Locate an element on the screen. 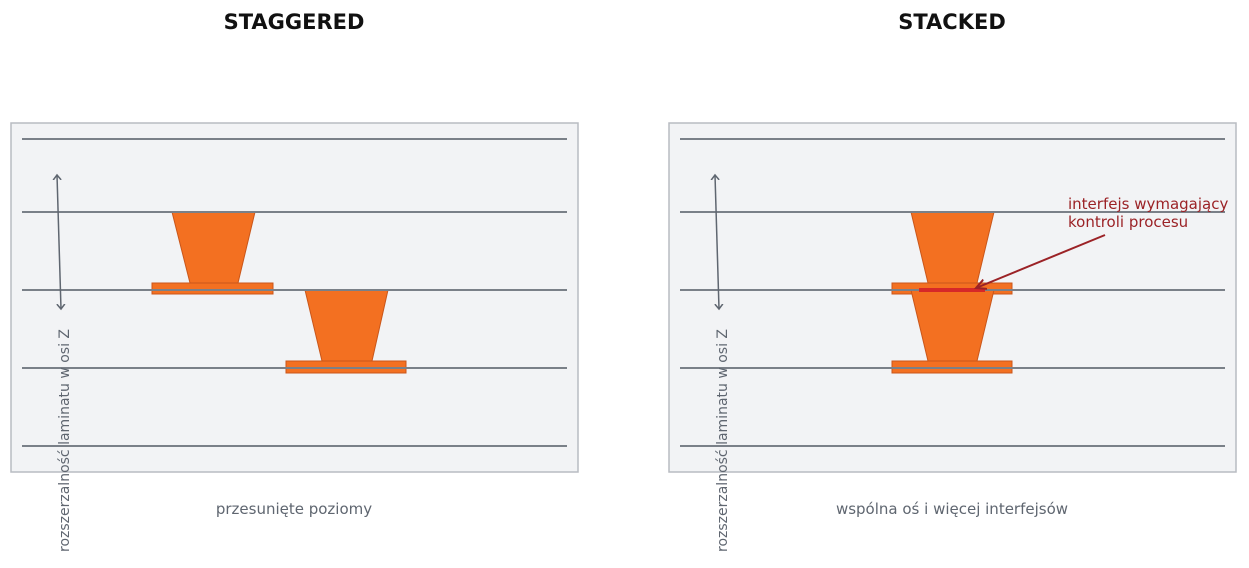  pad is located at coordinates (212, 288).